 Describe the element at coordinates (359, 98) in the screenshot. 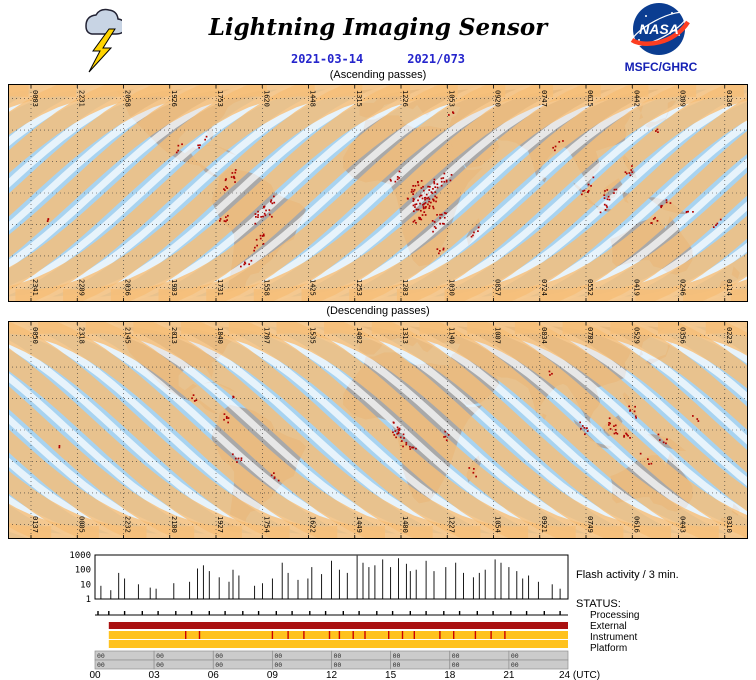

I see `pass-time-top: 1315` at that location.